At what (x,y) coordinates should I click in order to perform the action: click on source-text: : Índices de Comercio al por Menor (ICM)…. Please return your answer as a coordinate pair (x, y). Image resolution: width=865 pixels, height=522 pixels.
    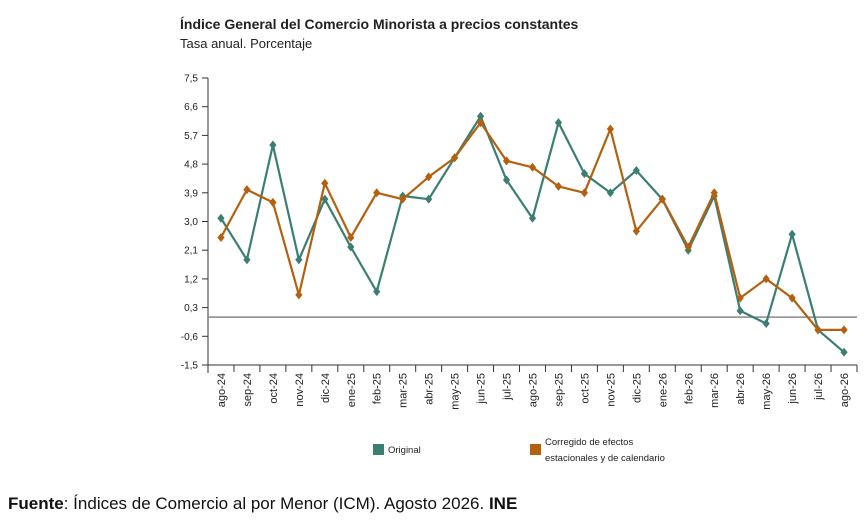
    Looking at the image, I should click on (276, 503).